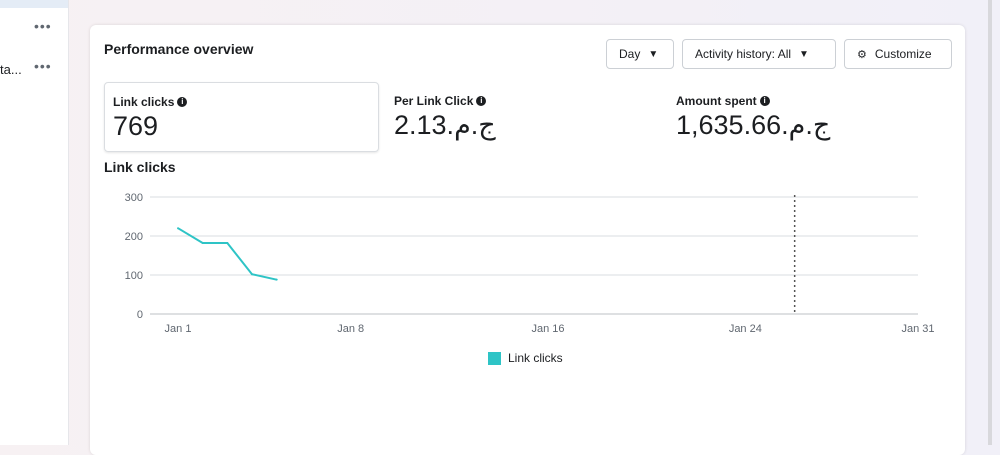 This screenshot has width=1000, height=455. Describe the element at coordinates (630, 54) in the screenshot. I see `day-label: Day` at that location.